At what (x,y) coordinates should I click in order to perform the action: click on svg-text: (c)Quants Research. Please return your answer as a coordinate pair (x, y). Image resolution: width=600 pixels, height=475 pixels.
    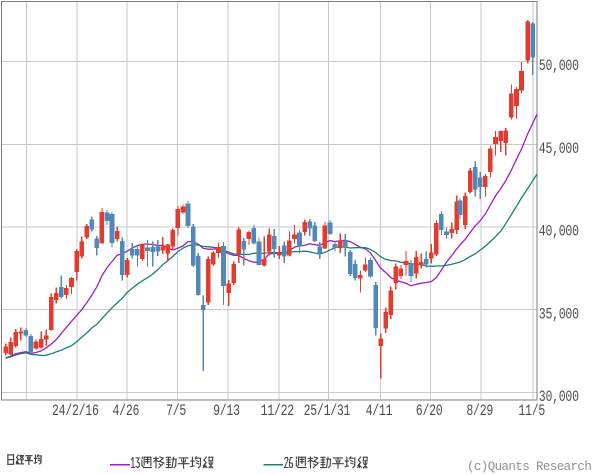
    Looking at the image, I should click on (529, 467).